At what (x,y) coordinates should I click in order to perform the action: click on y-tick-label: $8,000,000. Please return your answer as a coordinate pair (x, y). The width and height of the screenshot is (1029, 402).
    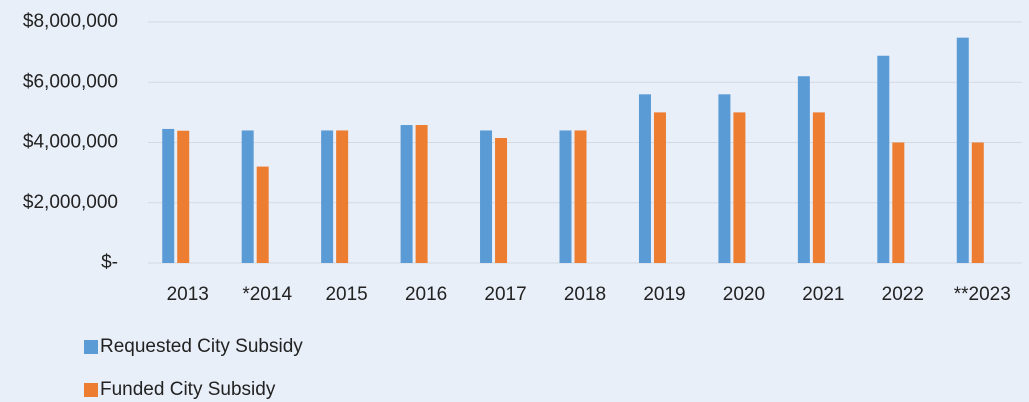
    Looking at the image, I should click on (70, 21).